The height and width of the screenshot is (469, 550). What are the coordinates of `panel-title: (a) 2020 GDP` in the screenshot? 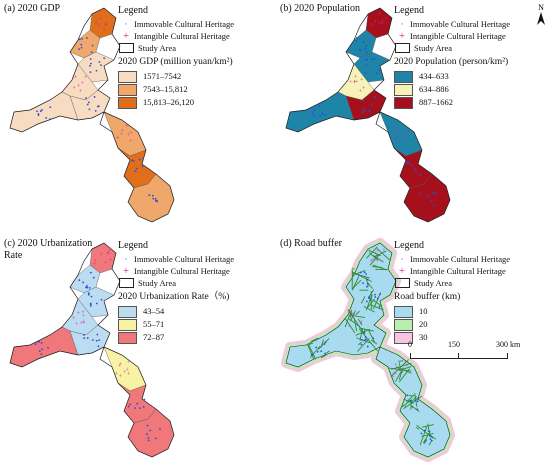 It's located at (32, 8).